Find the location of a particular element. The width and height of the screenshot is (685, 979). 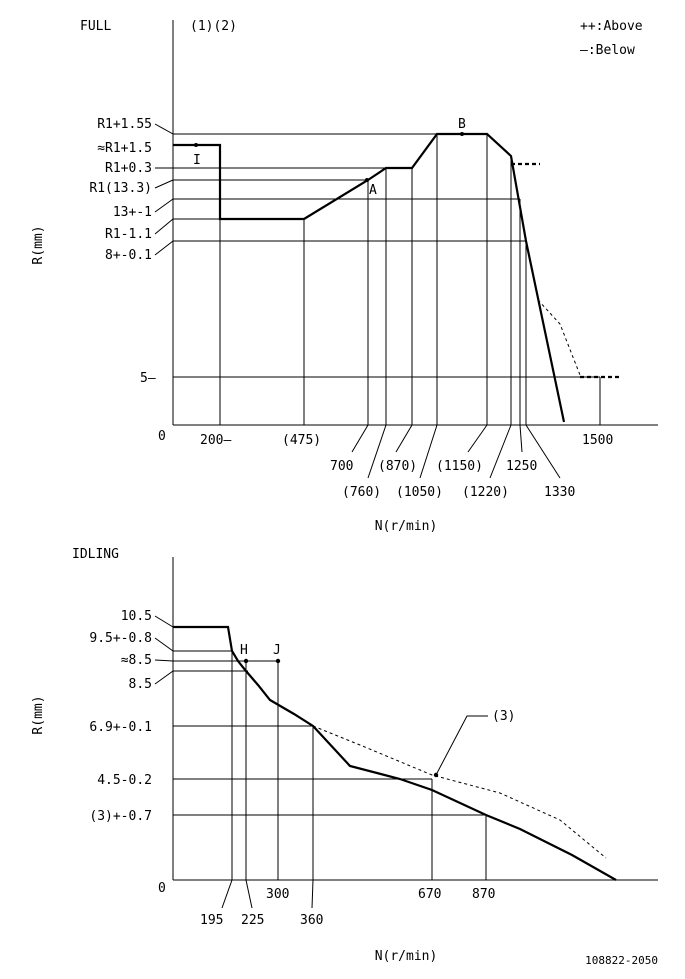

full-refs: (1)(2) is located at coordinates (213, 26).